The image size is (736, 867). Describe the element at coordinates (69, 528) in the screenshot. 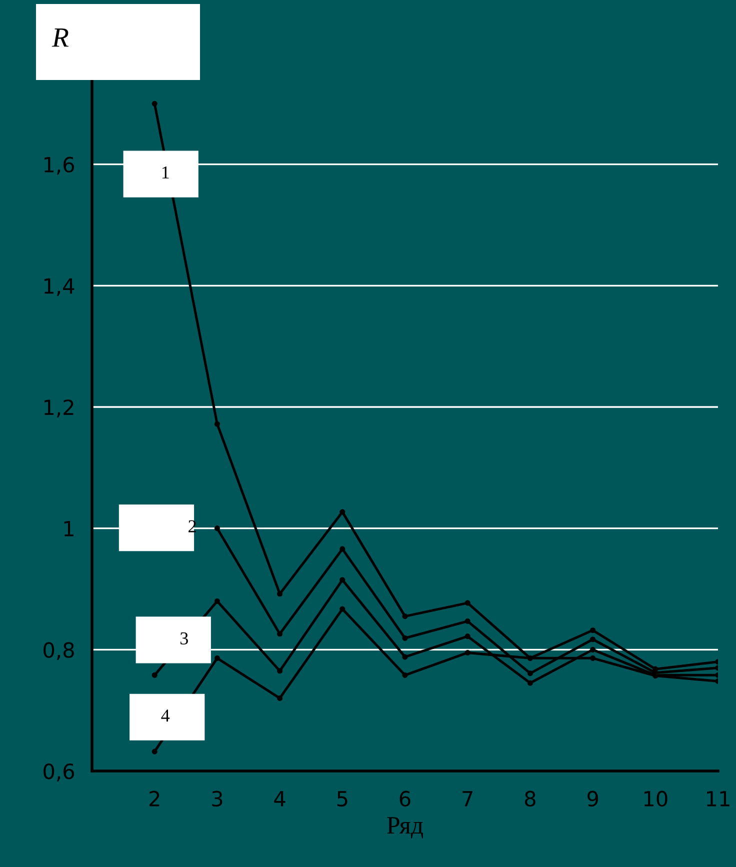

I see `y-tick-label: 1` at that location.